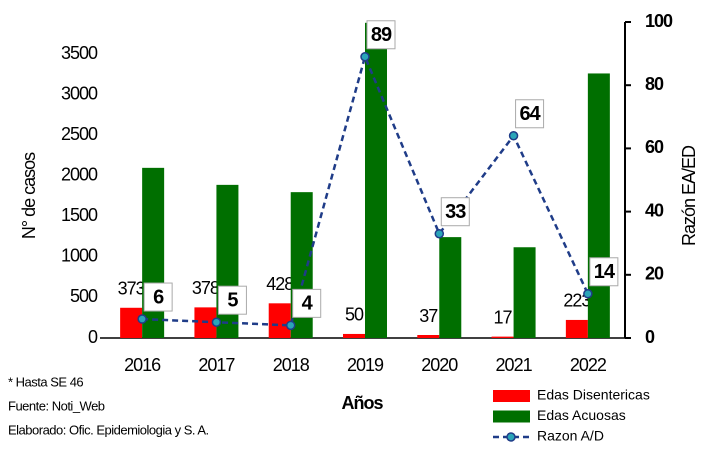 Image resolution: width=707 pixels, height=453 pixels. Describe the element at coordinates (581, 415) in the screenshot. I see `legend-label: Edas Acuosas` at that location.